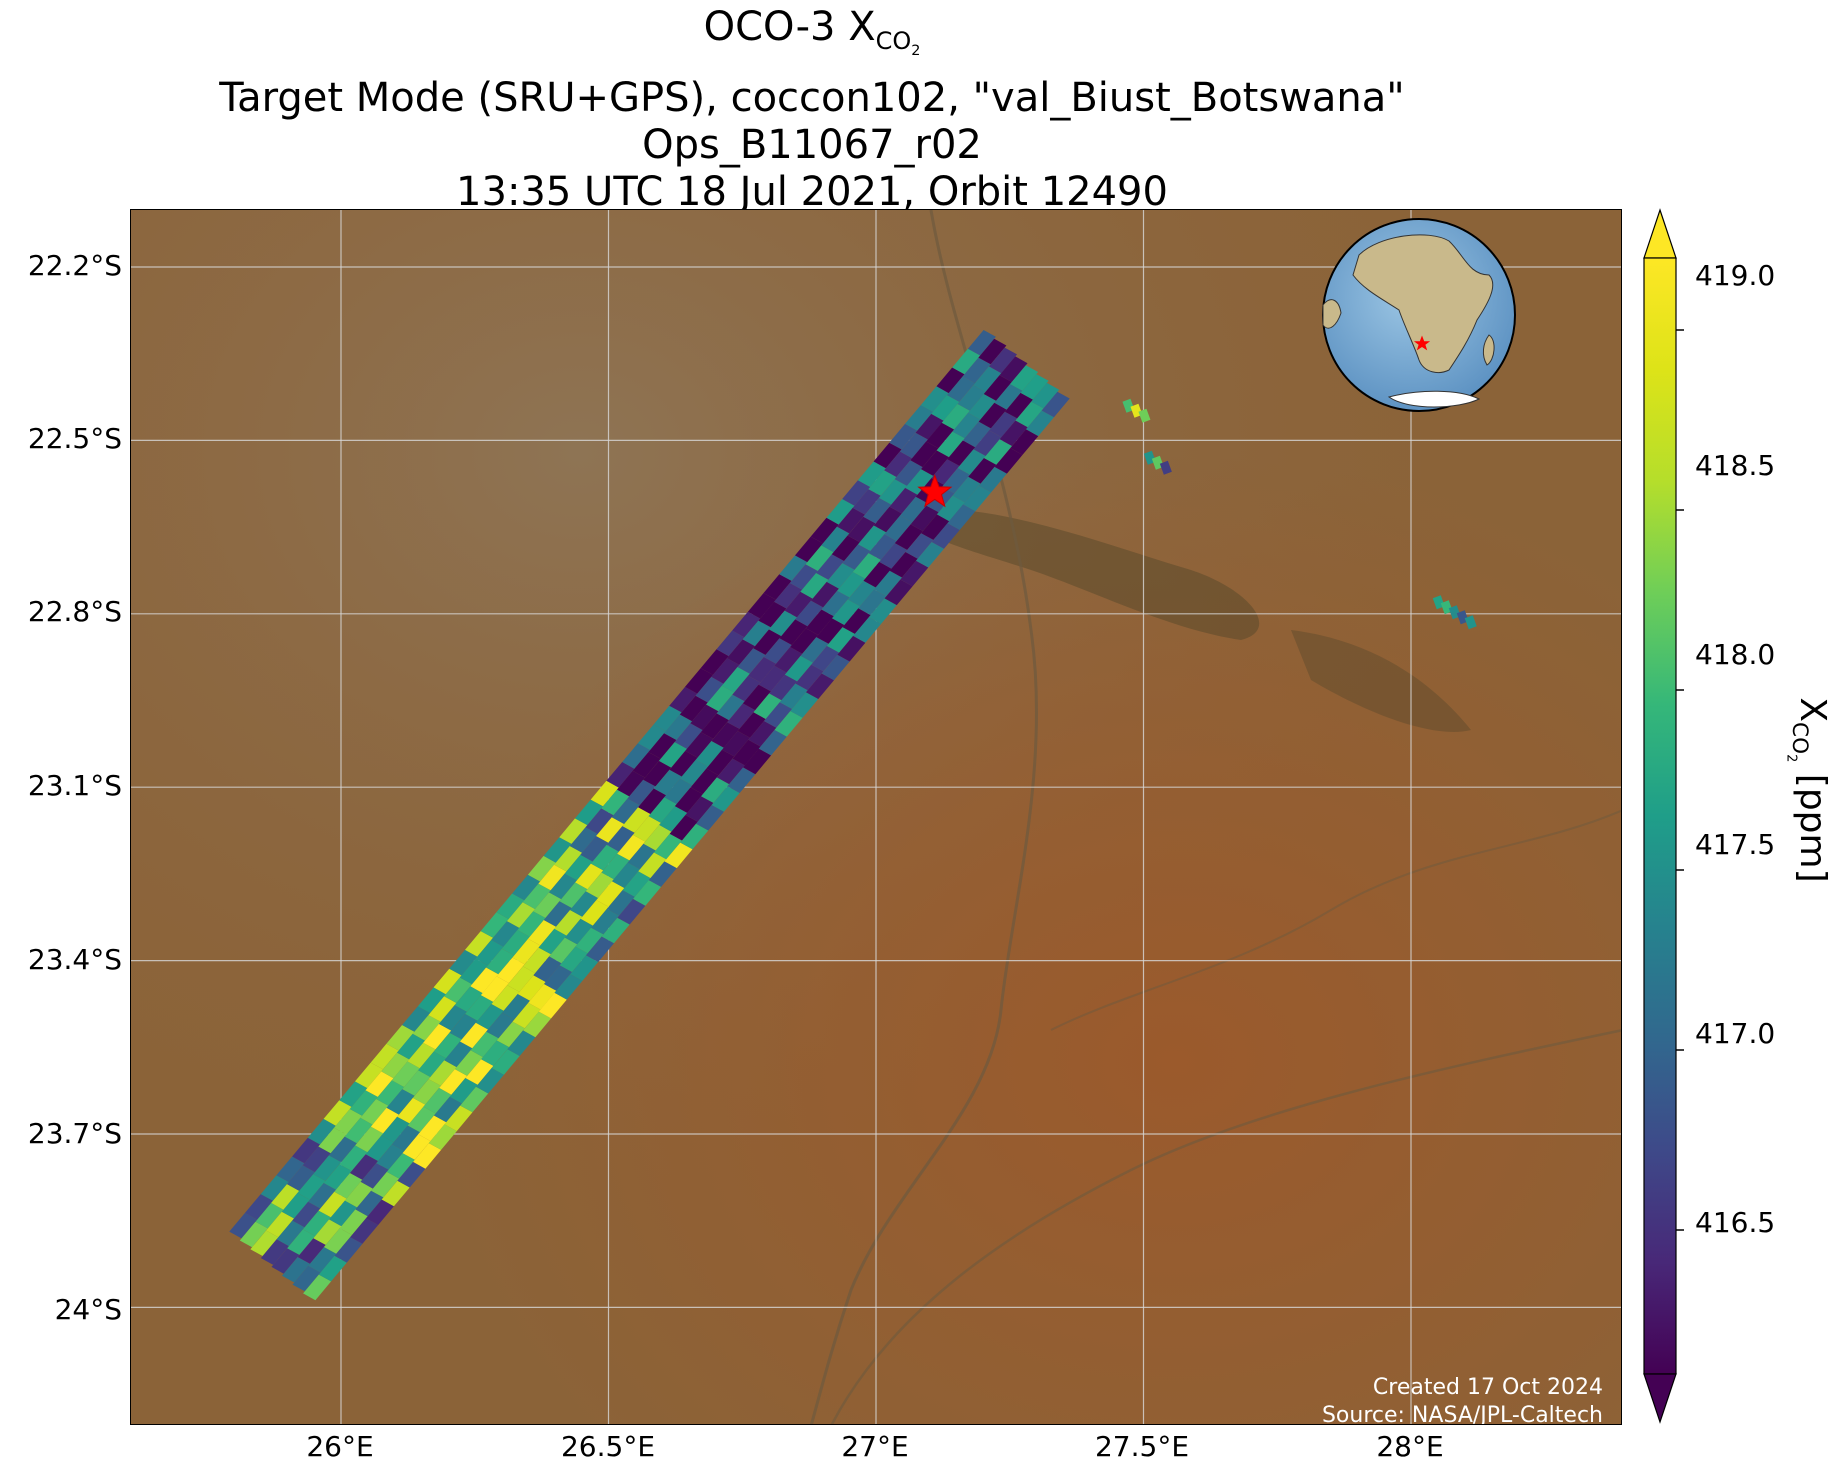  Describe the element at coordinates (1332, 314) in the screenshot. I see `globe-south-america` at that location.